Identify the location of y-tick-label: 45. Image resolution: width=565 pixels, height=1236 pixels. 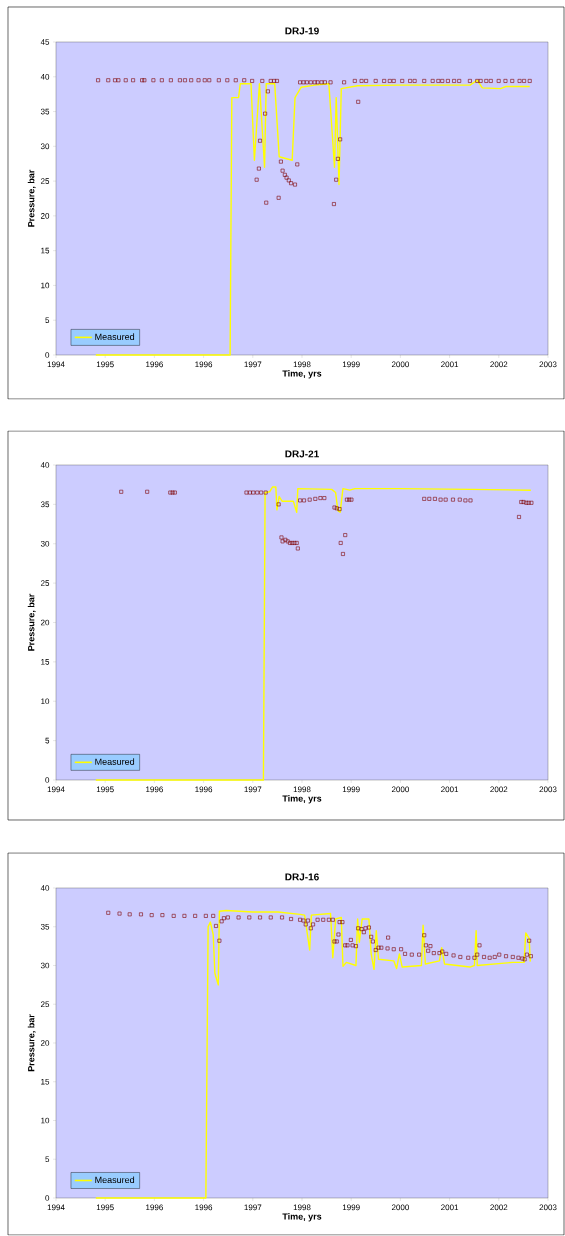
(45, 42).